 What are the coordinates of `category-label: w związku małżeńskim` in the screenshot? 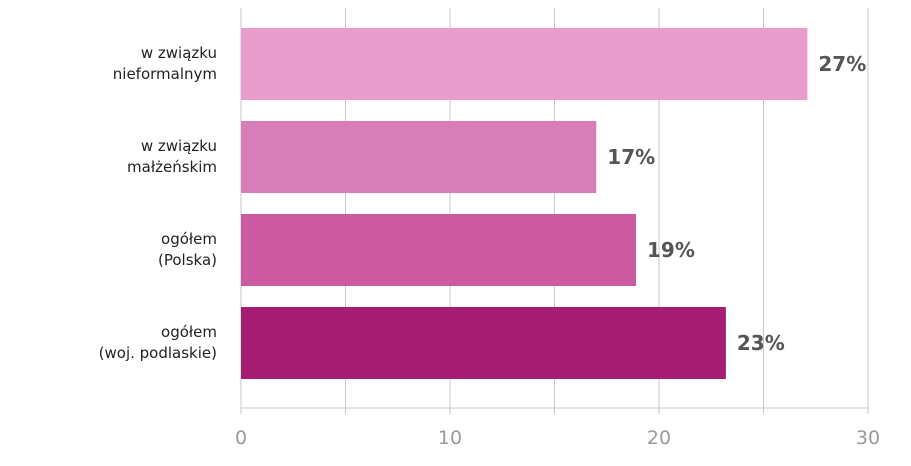 It's located at (172, 156).